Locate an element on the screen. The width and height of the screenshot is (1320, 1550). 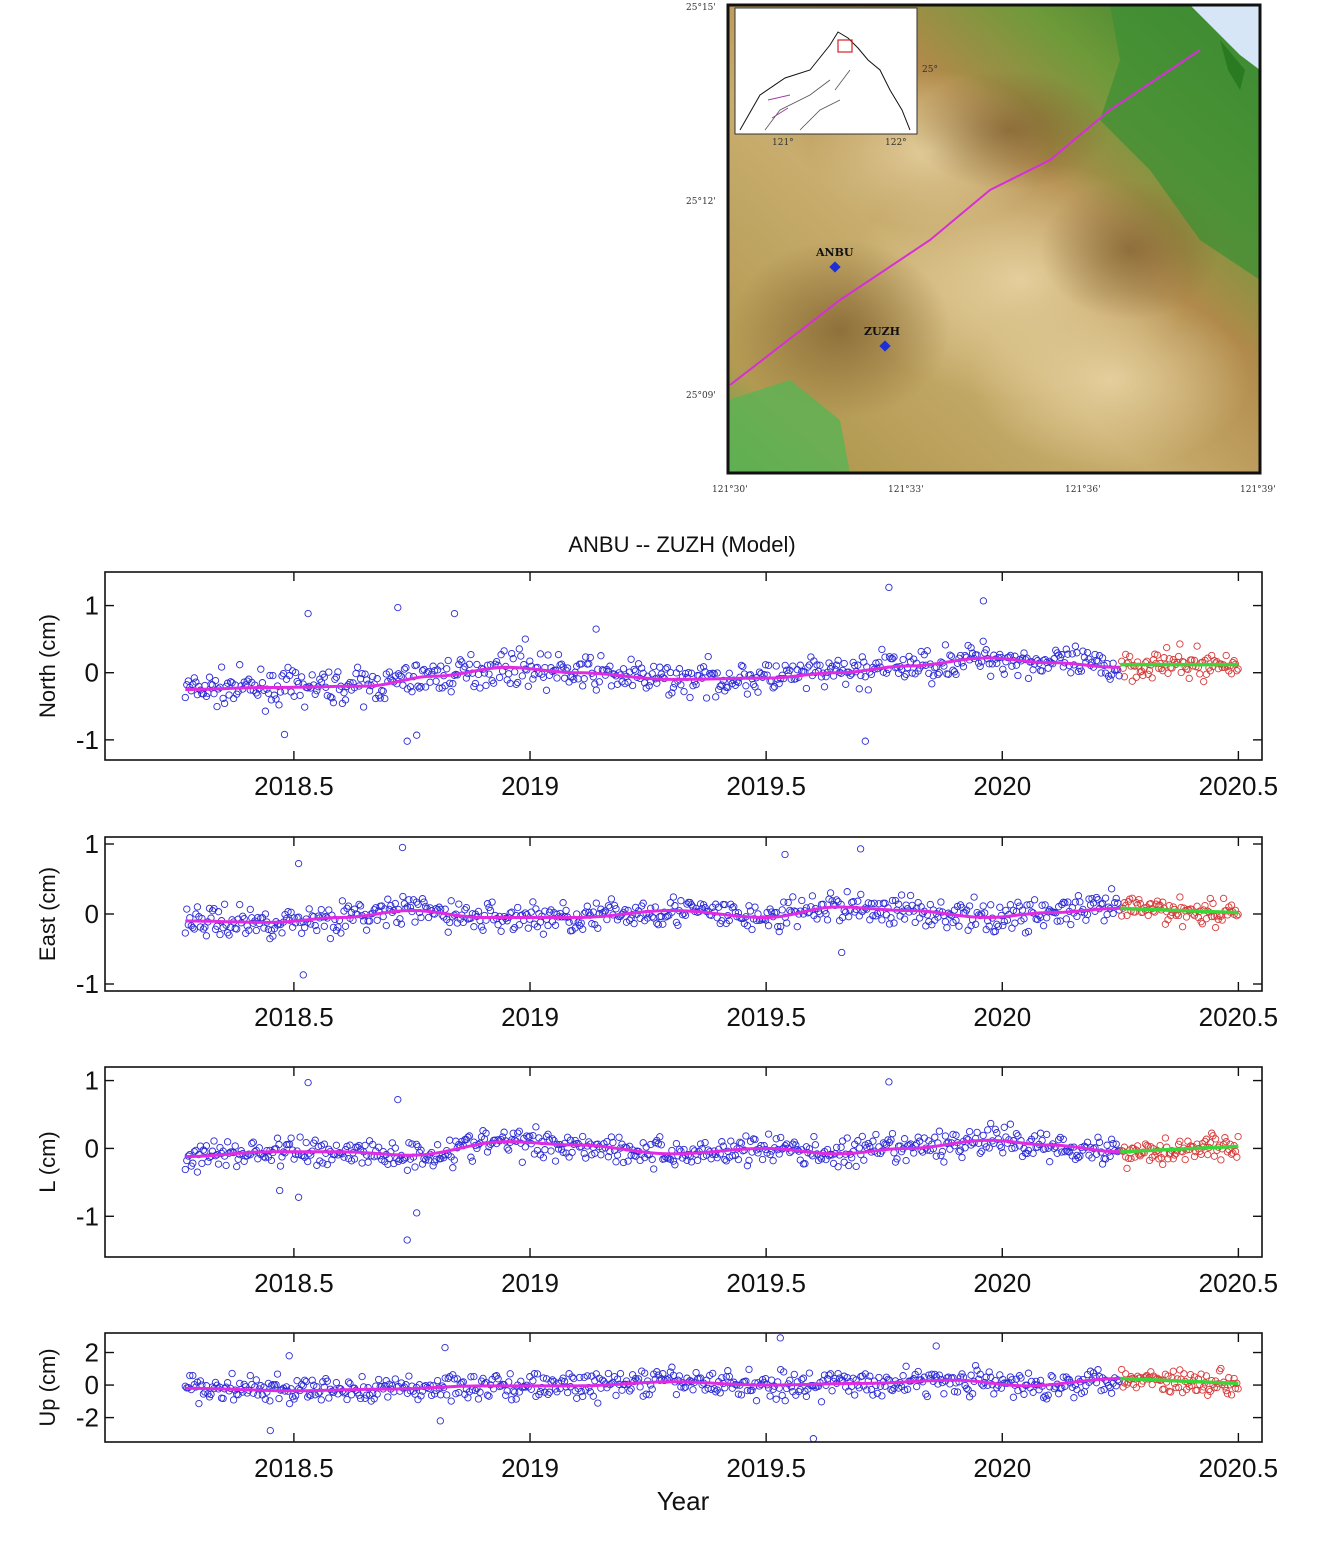
panel-frame is located at coordinates (683, 666).